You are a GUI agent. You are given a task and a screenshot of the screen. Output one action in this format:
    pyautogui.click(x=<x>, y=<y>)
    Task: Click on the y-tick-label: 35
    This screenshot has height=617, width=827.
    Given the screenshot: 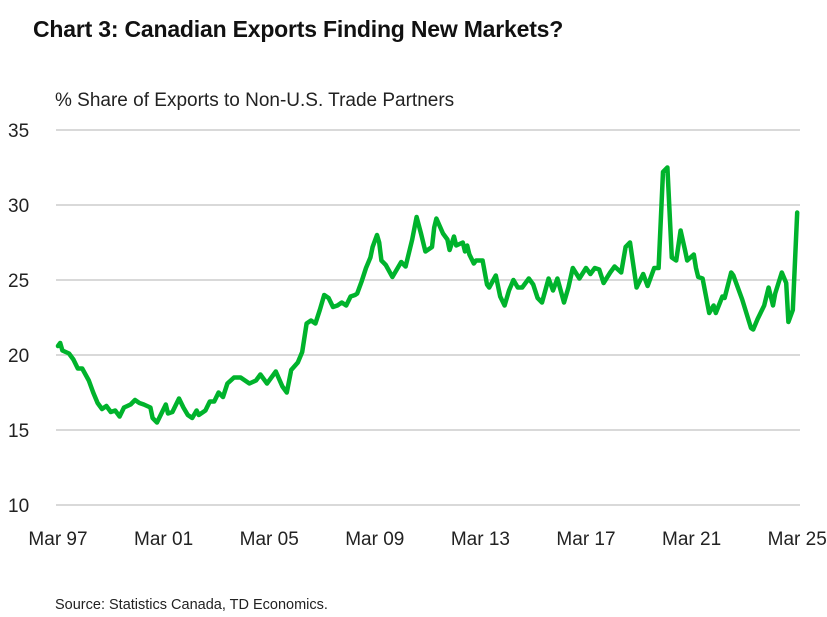 What is the action you would take?
    pyautogui.click(x=18, y=131)
    